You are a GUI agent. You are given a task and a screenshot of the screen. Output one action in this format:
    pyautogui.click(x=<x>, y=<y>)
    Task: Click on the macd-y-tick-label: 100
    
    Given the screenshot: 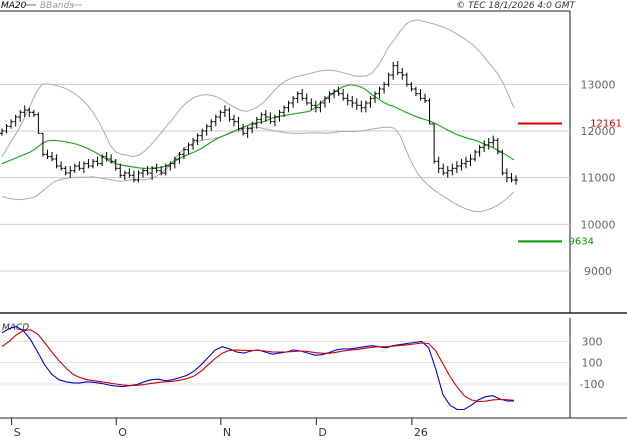 What is the action you would take?
    pyautogui.click(x=592, y=363)
    